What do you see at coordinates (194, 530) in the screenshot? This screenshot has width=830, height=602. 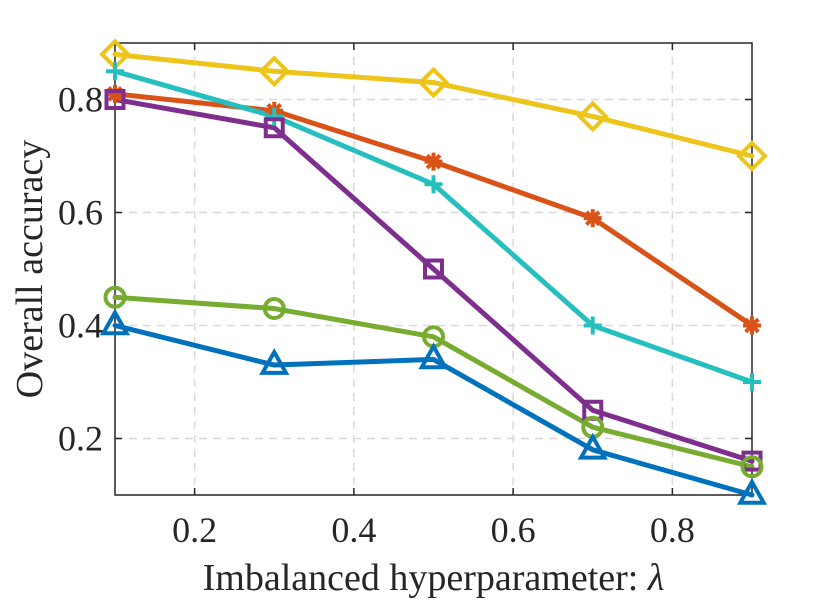 I see `x-tick-label: 0.2` at bounding box center [194, 530].